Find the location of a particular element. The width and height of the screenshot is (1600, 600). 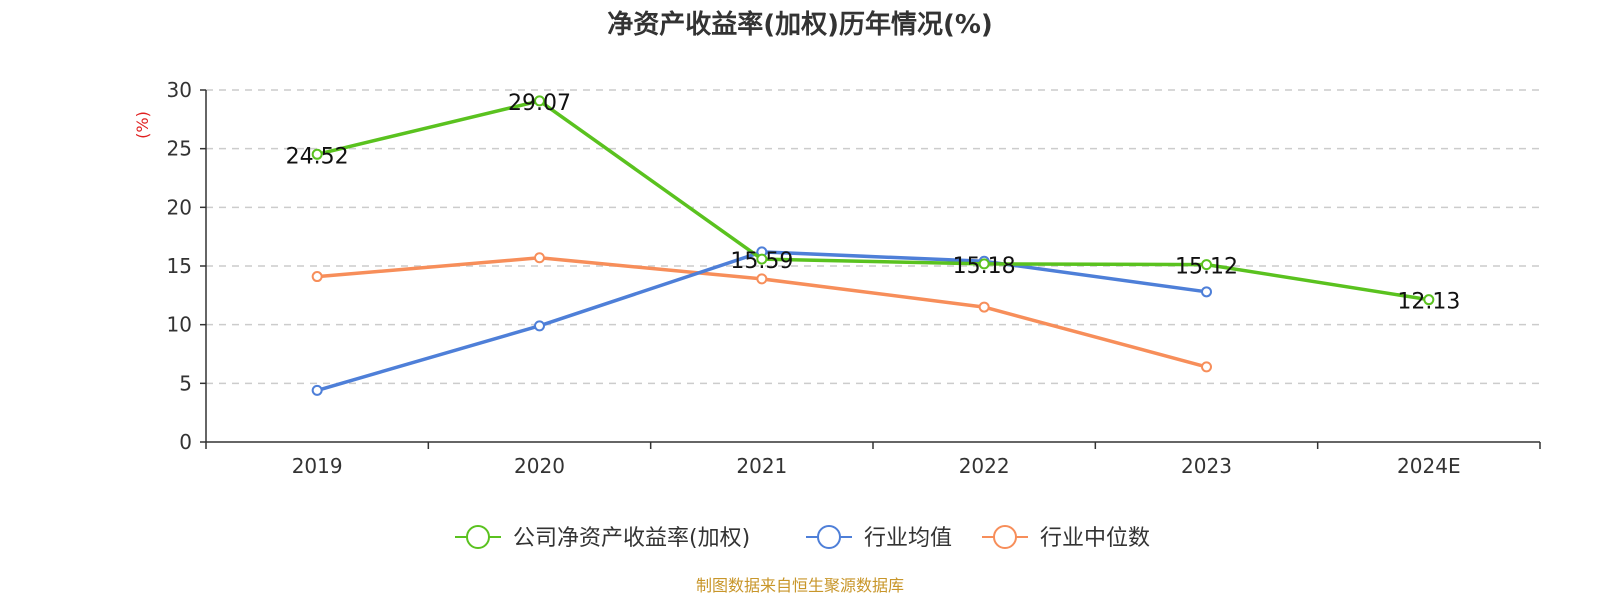

legend-label-0: 公司净资产收益率(加权) is located at coordinates (631, 538).